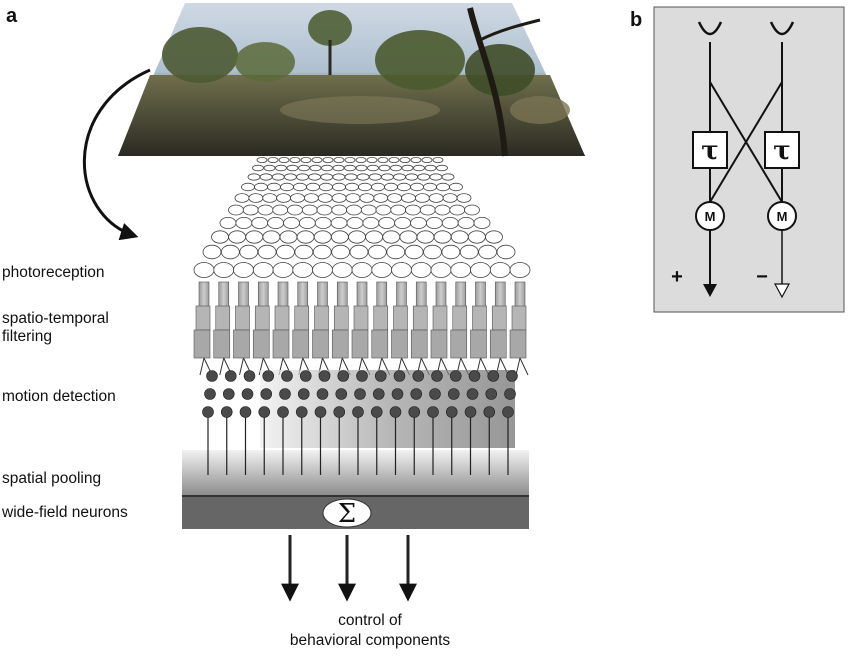 The image size is (850, 660). I want to click on delay-symbol-left: τ, so click(710, 151).